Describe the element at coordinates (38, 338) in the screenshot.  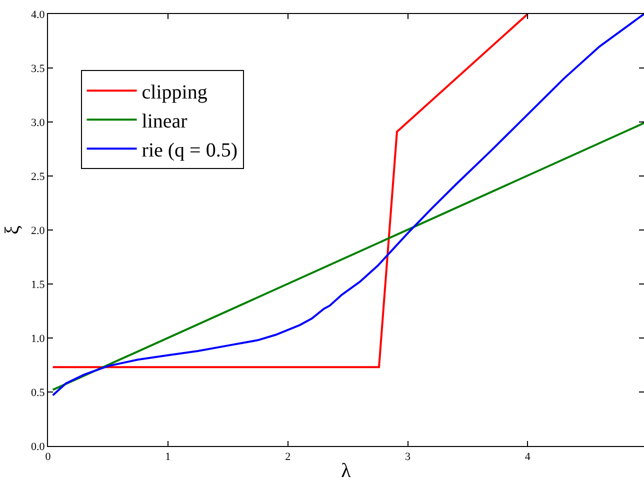
I see `y-tick-label: 1.0` at that location.